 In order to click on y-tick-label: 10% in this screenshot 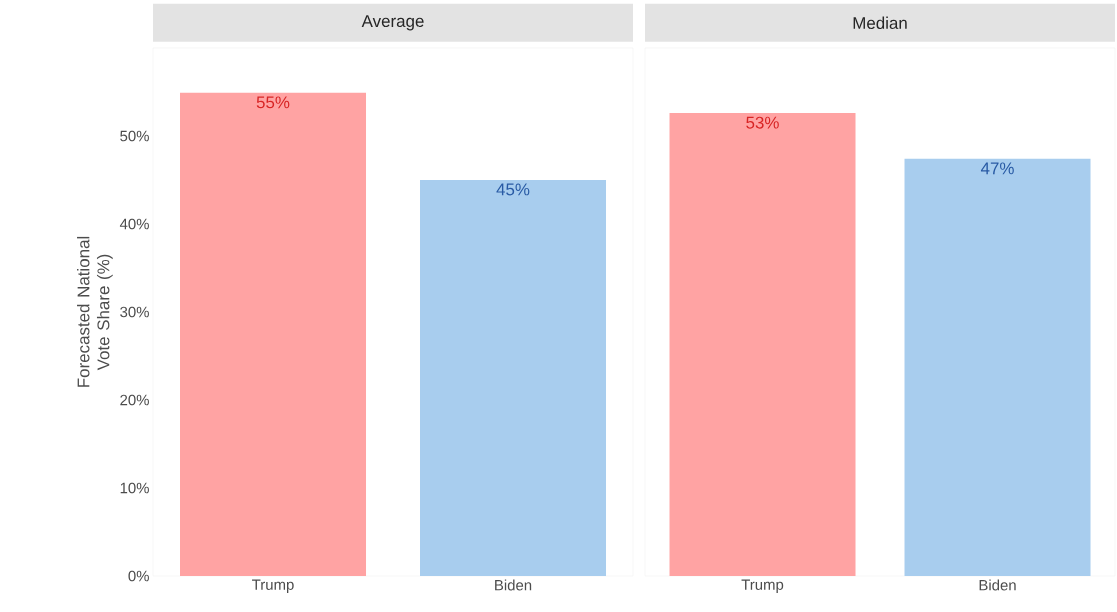, I will do `click(134, 488)`.